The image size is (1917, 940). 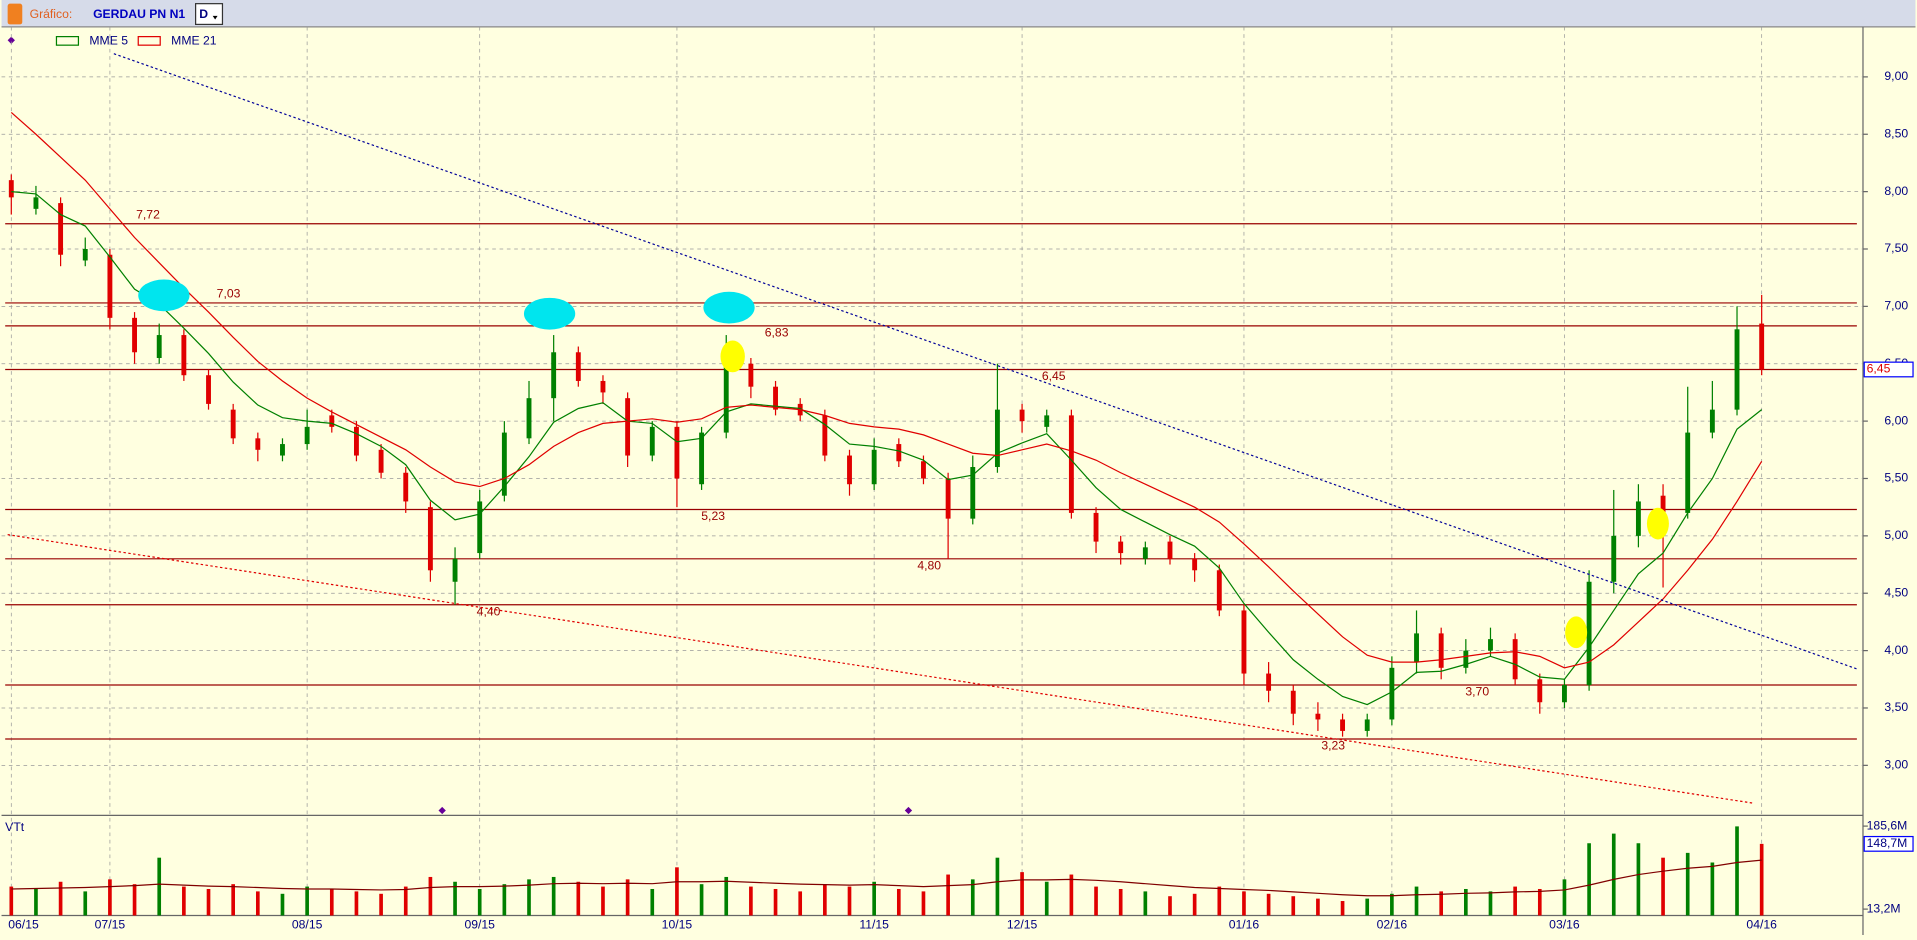 I want to click on legend-label: MME 5, so click(x=108, y=41).